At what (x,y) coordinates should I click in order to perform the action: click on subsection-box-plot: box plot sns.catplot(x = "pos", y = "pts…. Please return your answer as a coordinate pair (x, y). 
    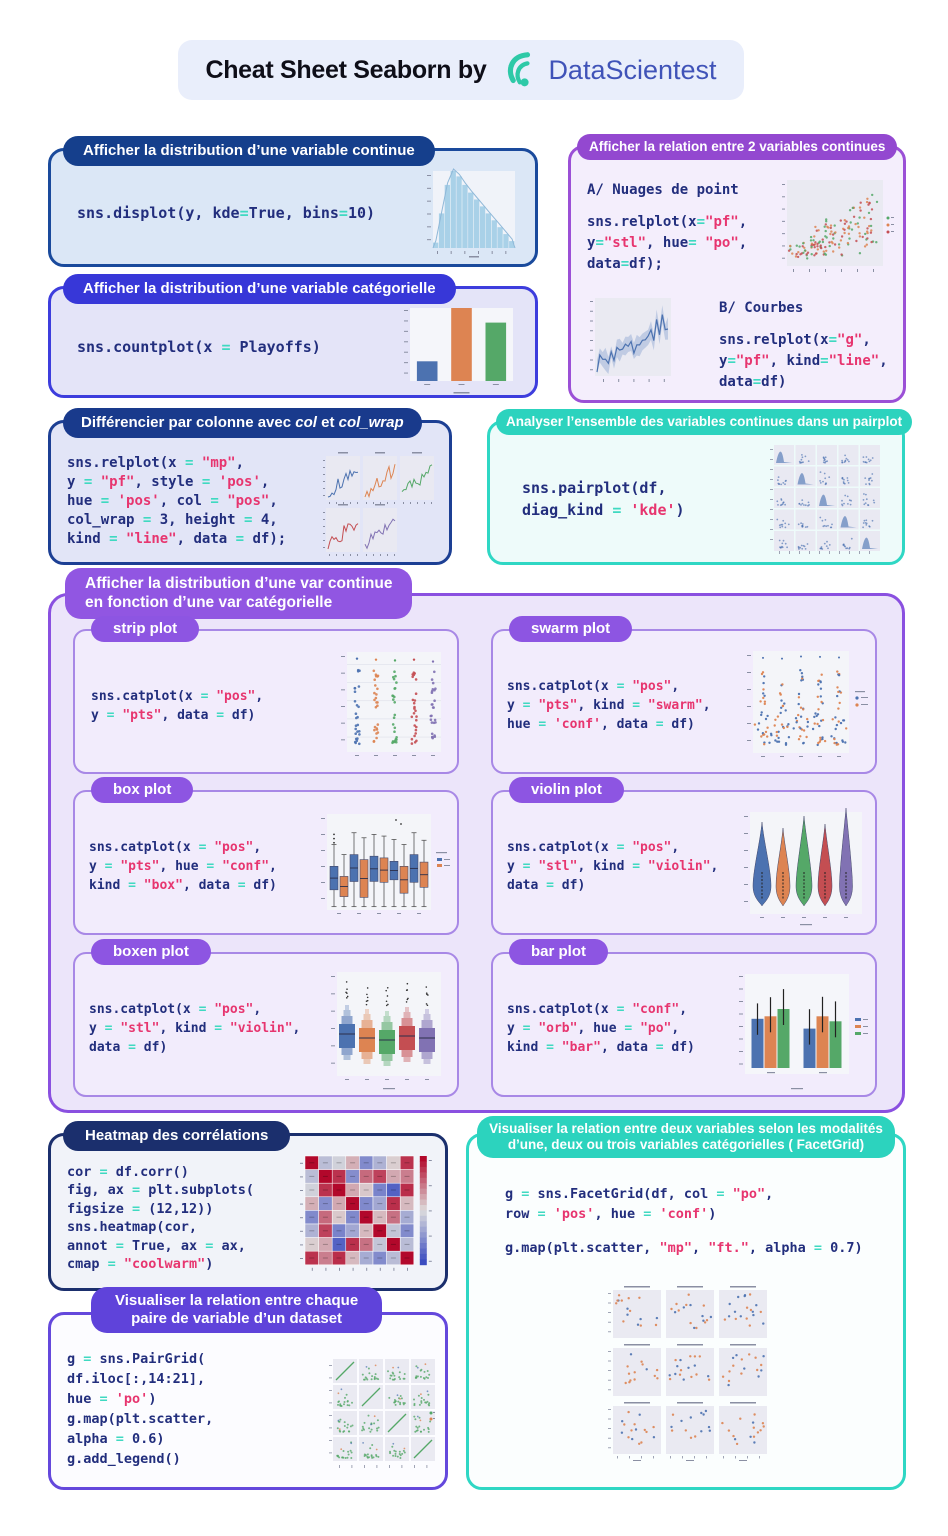
    Looking at the image, I should click on (266, 856).